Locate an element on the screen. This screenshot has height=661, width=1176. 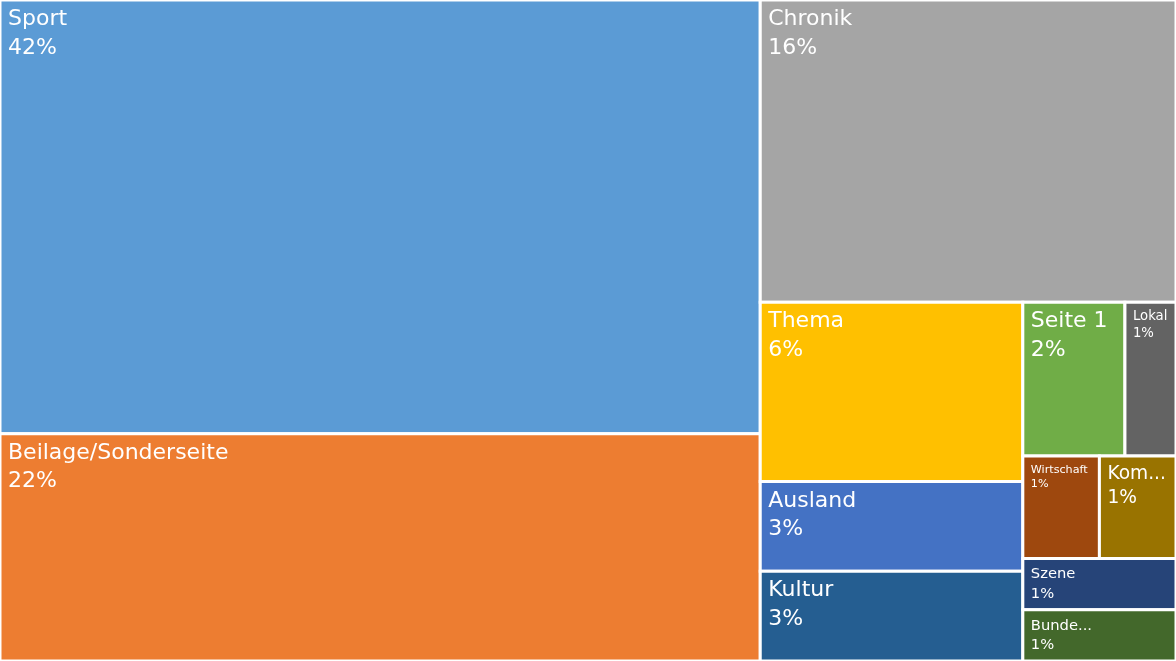
data-label: 16% is located at coordinates (793, 46).